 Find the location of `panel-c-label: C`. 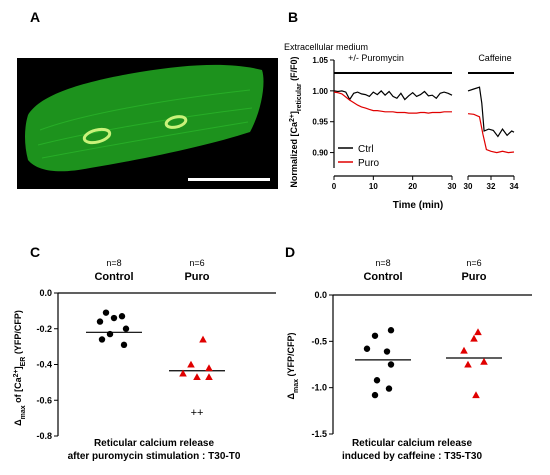

panel-c-label: C is located at coordinates (35, 252).